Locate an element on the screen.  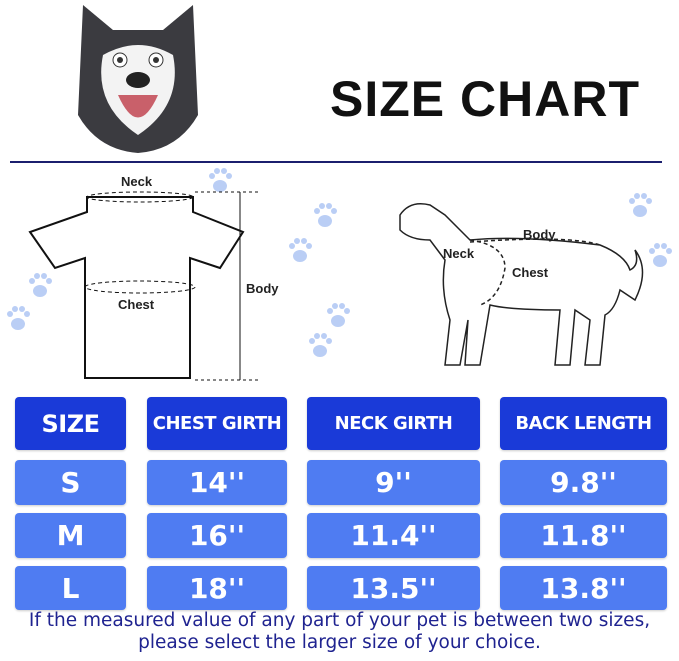
row-l-size: L is located at coordinates (70, 588).